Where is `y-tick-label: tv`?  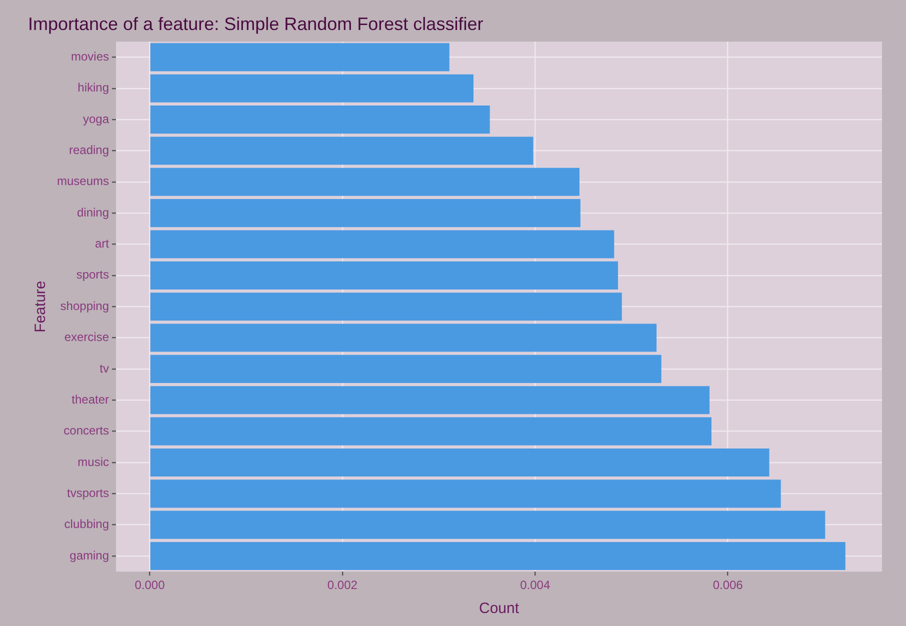 y-tick-label: tv is located at coordinates (105, 368).